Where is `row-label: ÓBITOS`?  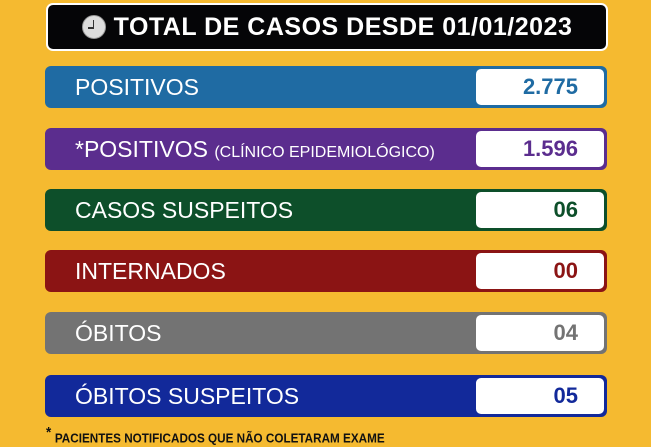
row-label: ÓBITOS is located at coordinates (260, 333).